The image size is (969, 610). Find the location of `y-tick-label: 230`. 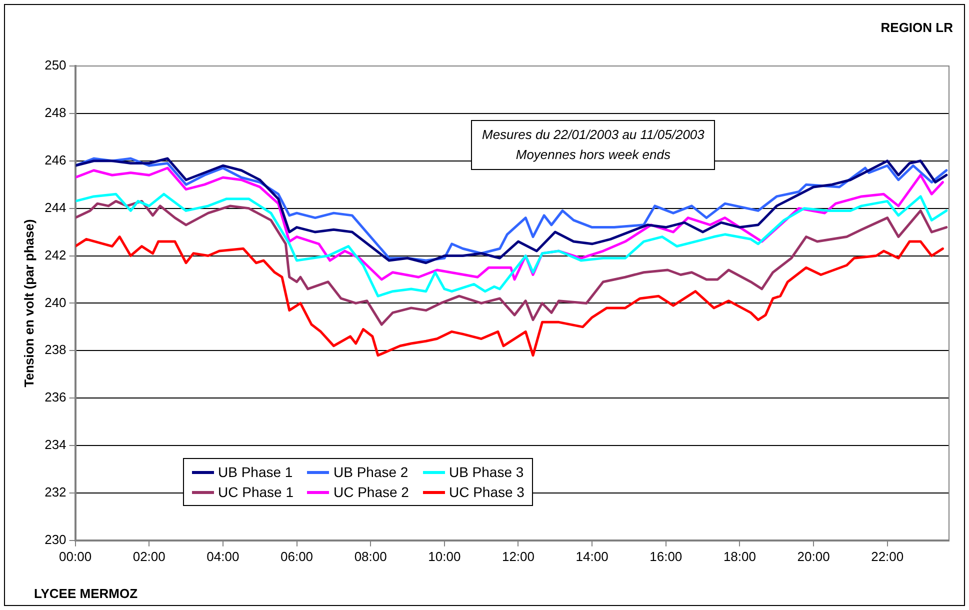

y-tick-label: 230 is located at coordinates (55, 539).